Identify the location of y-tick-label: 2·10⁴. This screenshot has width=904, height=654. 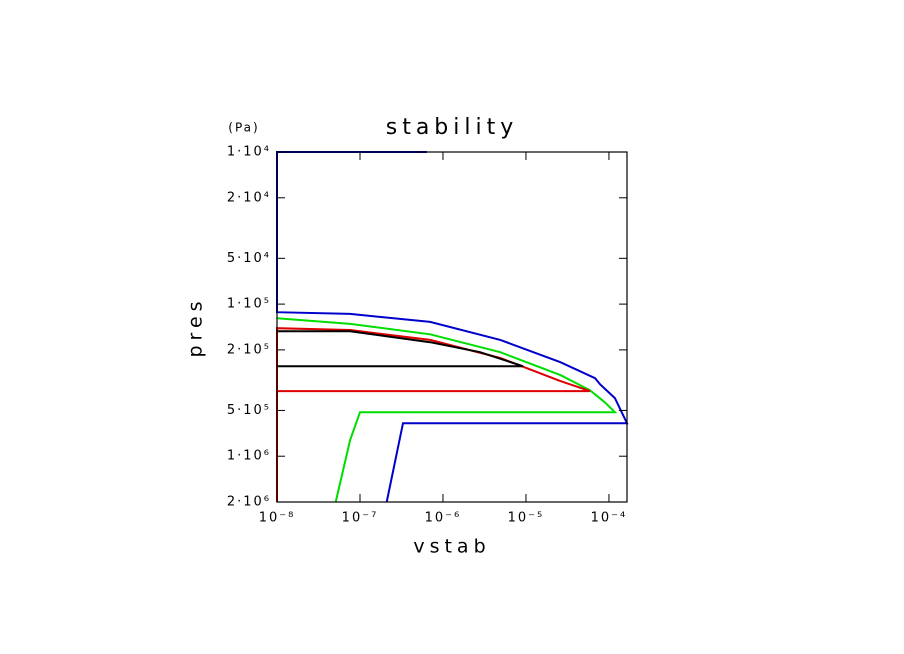
(249, 197).